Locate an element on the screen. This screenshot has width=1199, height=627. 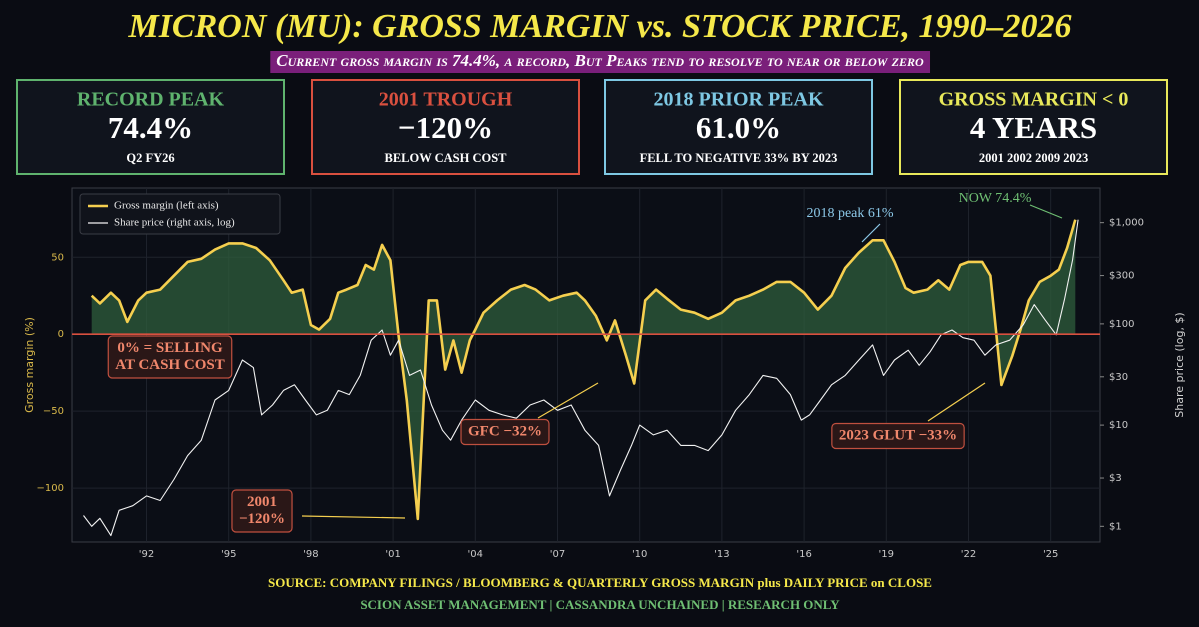
card-value: 4 YEARS is located at coordinates (1033, 127).